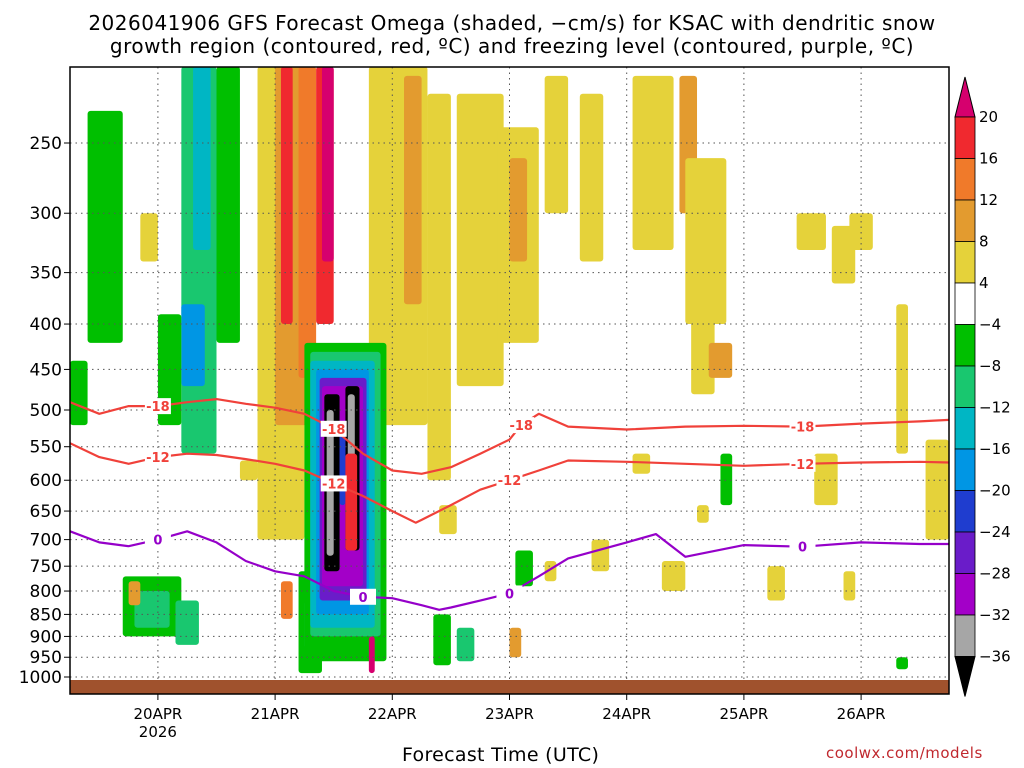 The image size is (1024, 768). I want to click on colorbar-arrow-top, so click(965, 97).